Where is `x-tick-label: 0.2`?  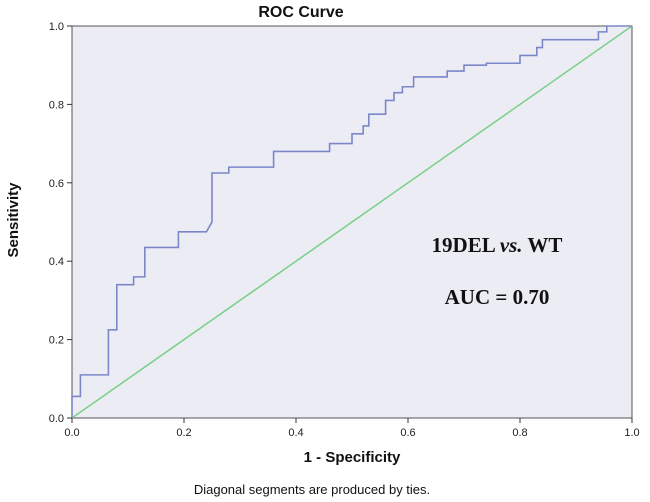 x-tick-label: 0.2 is located at coordinates (183, 433).